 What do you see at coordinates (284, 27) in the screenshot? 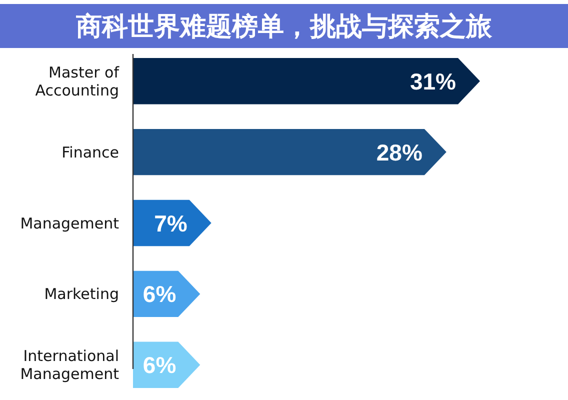
I see `chart-title: 商科世界难题榜单，挑战与探索之旅` at bounding box center [284, 27].